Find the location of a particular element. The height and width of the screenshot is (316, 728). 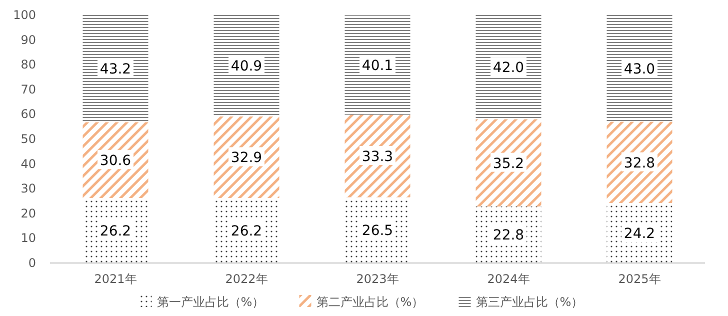

y-tick-label: 70 is located at coordinates (28, 89).